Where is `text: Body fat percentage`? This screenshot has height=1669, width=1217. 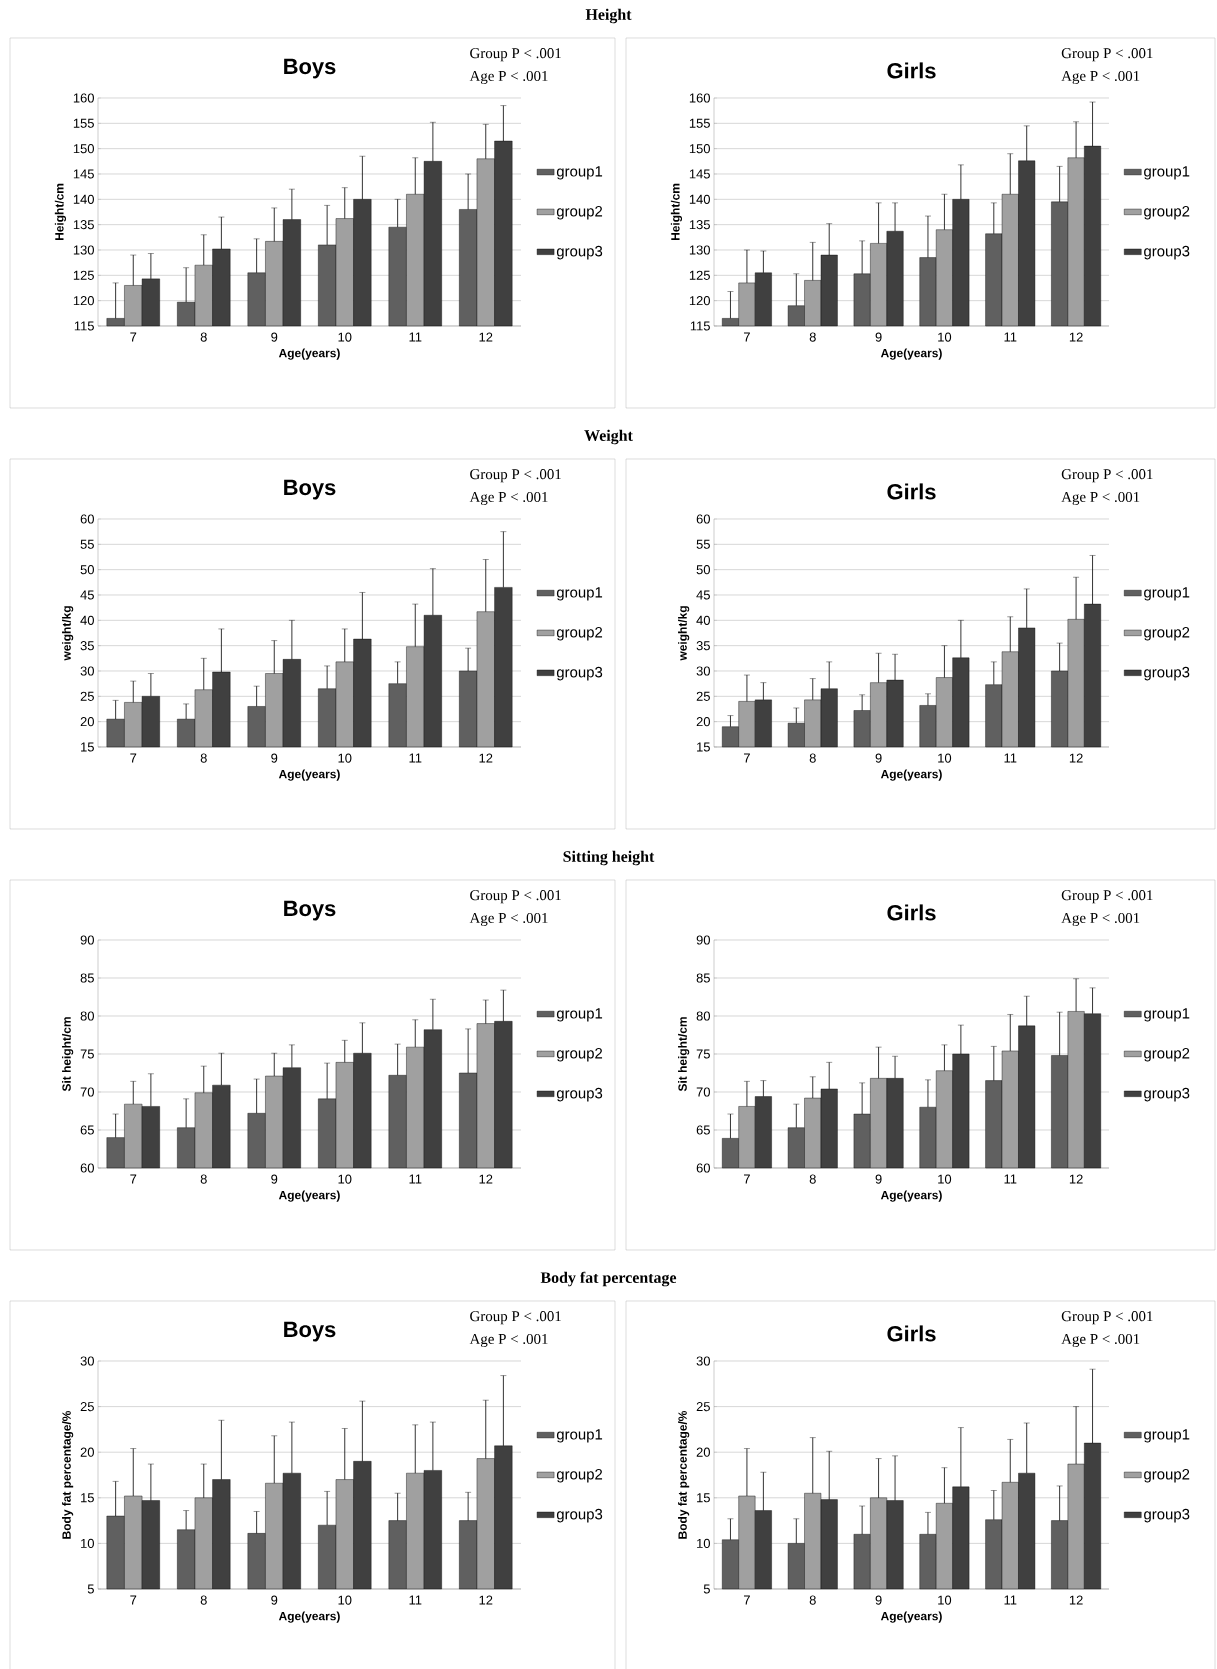 text: Body fat percentage is located at coordinates (608, 1279).